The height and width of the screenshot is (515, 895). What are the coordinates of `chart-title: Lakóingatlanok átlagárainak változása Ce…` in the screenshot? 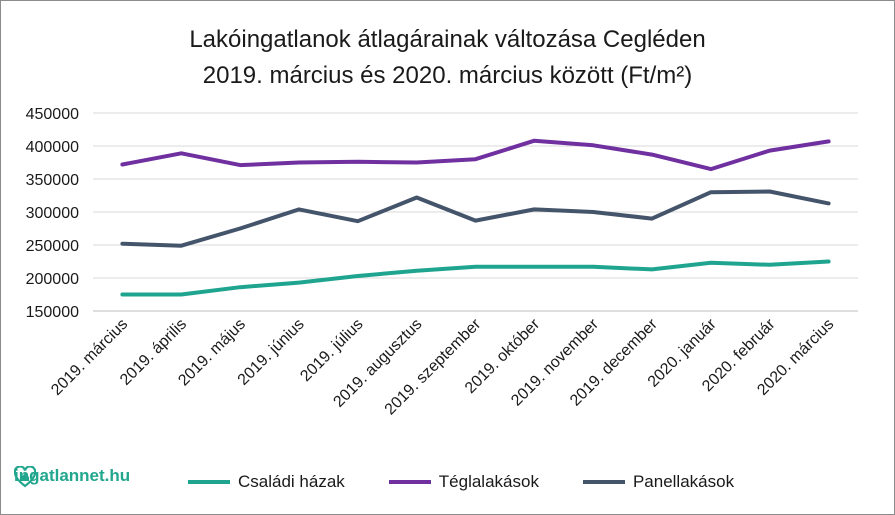 It's located at (447, 58).